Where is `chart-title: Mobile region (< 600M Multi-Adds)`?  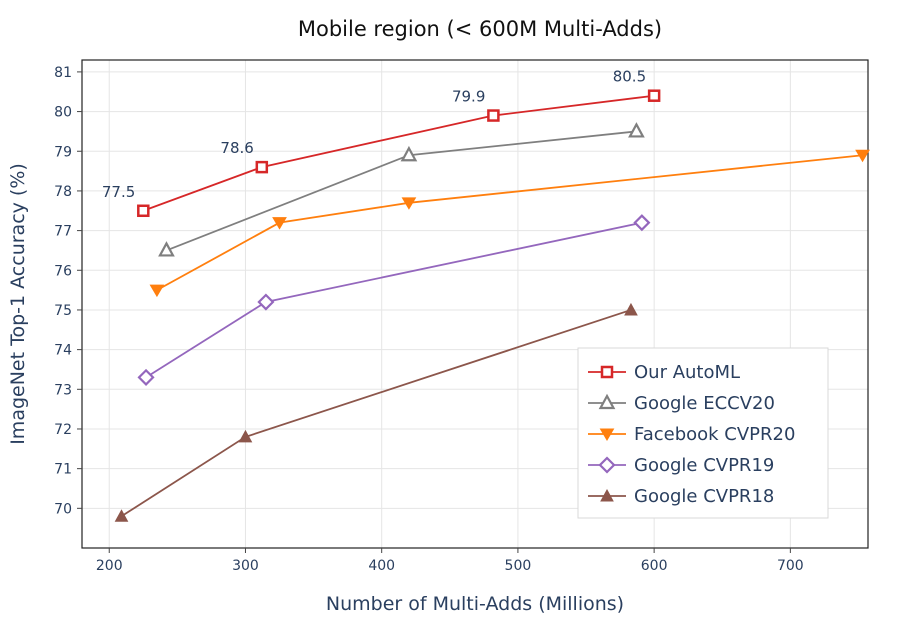
chart-title: Mobile region (< 600M Multi-Adds) is located at coordinates (480, 29).